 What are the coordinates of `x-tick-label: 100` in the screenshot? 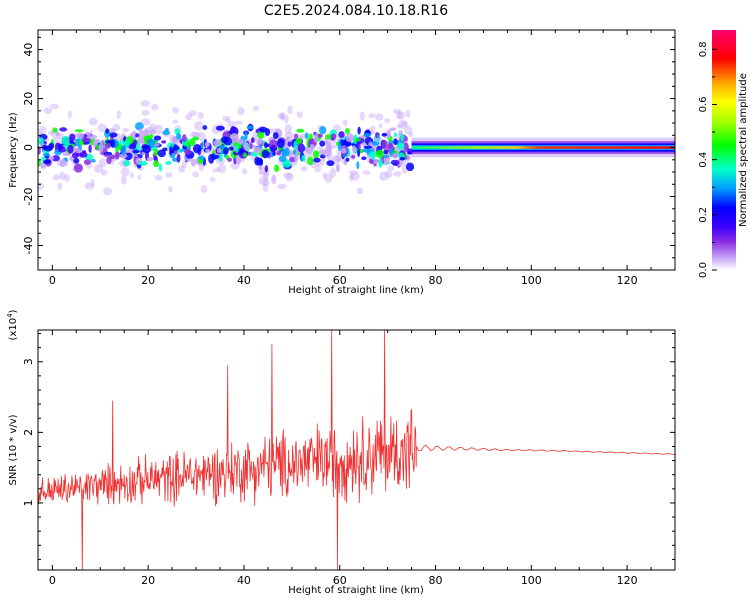 It's located at (531, 580).